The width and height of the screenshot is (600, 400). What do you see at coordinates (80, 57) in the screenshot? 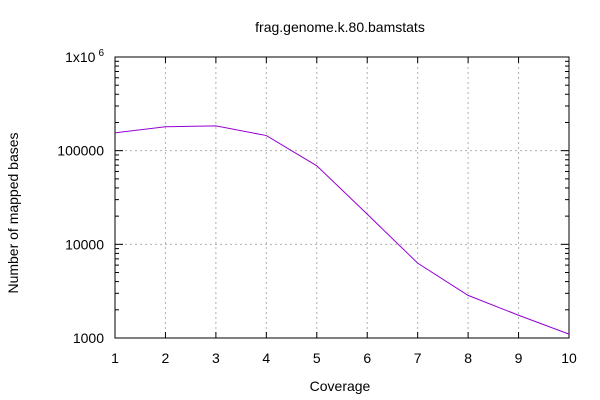
I see `y-tick-label-top-base: 1x10` at bounding box center [80, 57].